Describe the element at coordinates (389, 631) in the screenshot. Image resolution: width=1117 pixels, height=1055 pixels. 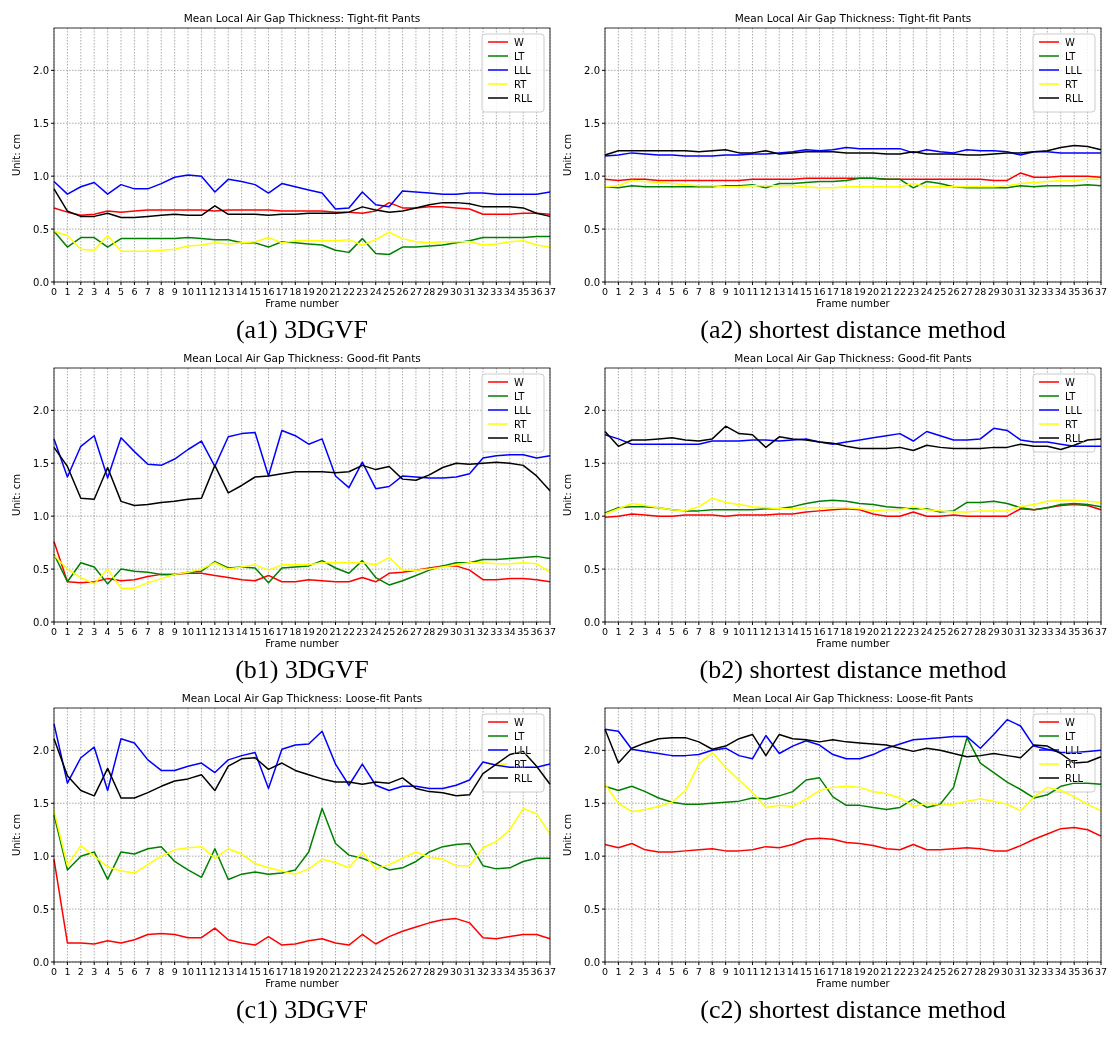
I see `x-tick-label: 25` at that location.